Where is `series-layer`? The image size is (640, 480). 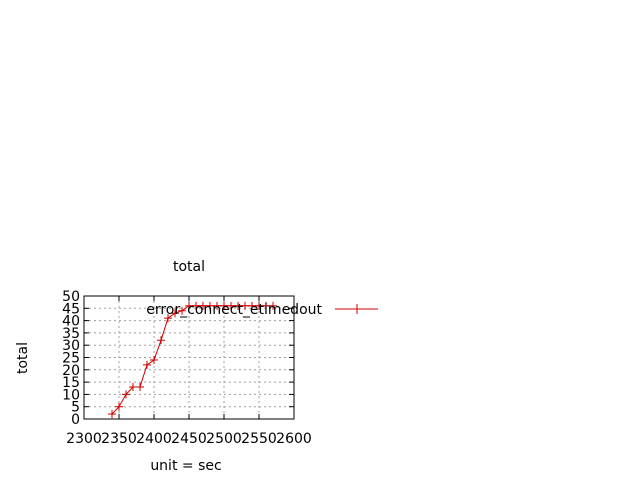
series-layer is located at coordinates (192, 360).